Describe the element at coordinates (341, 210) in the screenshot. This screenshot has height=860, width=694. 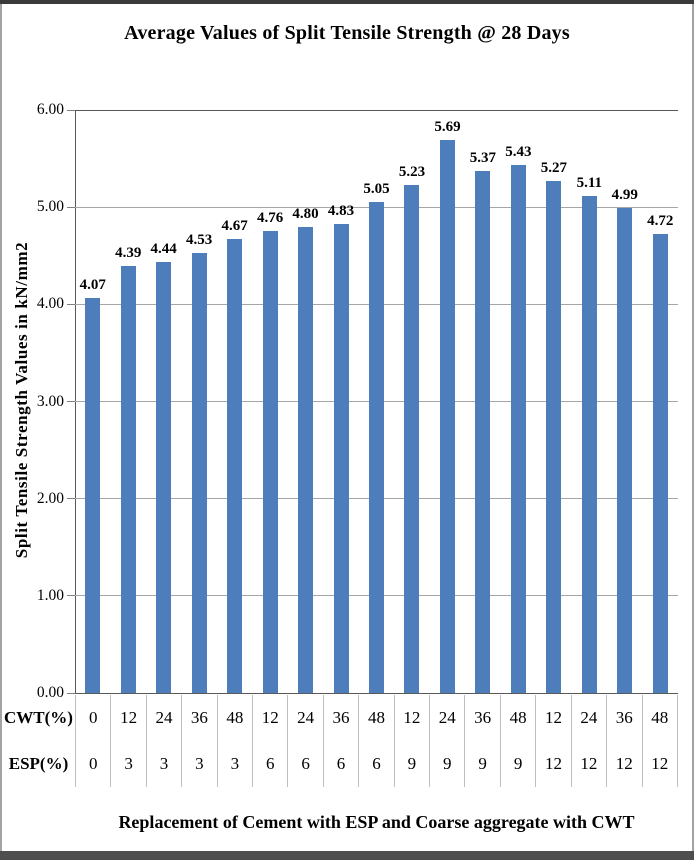
I see `bar-value-label: 4.83` at that location.